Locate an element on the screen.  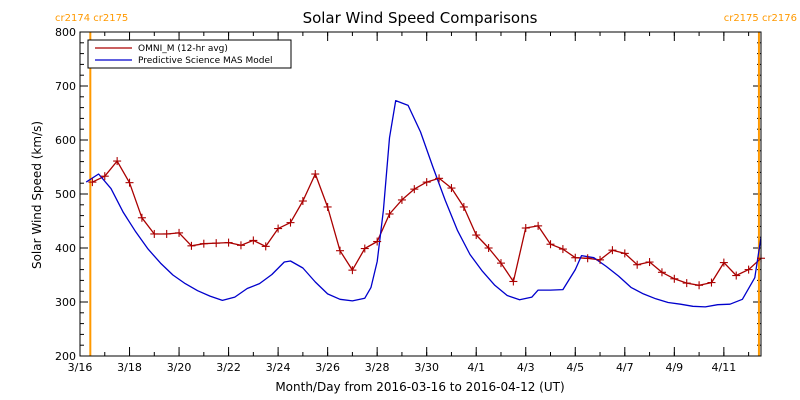
legend-label-mas: Predictive Science MAS Model is located at coordinates (205, 61).